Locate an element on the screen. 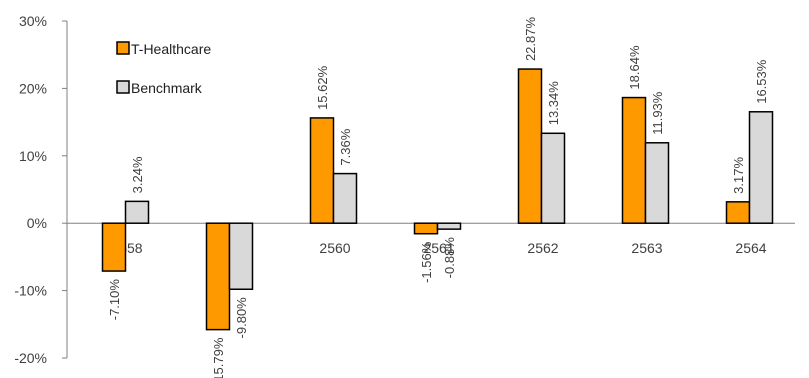  x-tick-label: 2560 is located at coordinates (334, 248).